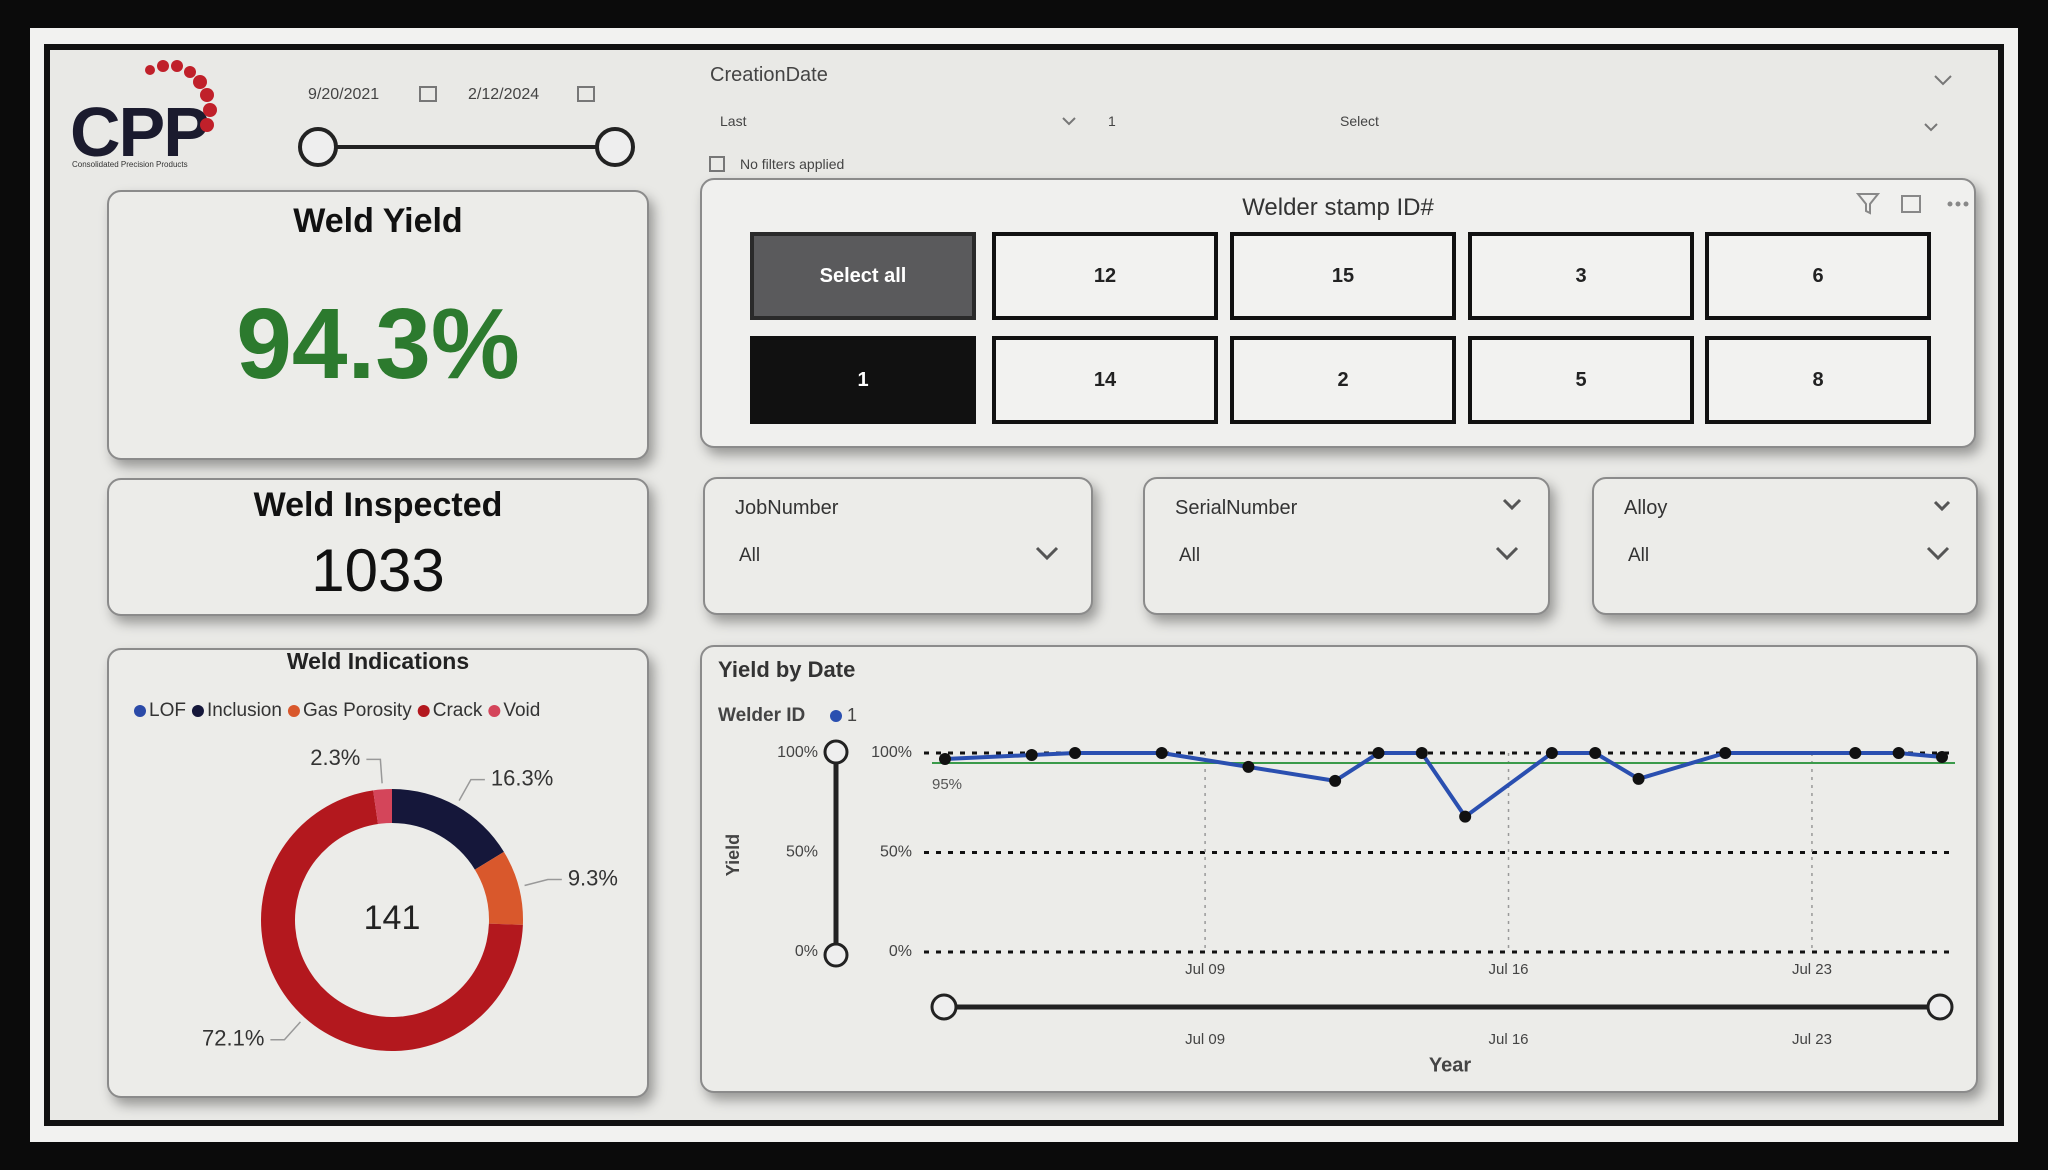 This screenshot has width=2048, height=1170. I want to click on logo-mark, so click(181, 96).